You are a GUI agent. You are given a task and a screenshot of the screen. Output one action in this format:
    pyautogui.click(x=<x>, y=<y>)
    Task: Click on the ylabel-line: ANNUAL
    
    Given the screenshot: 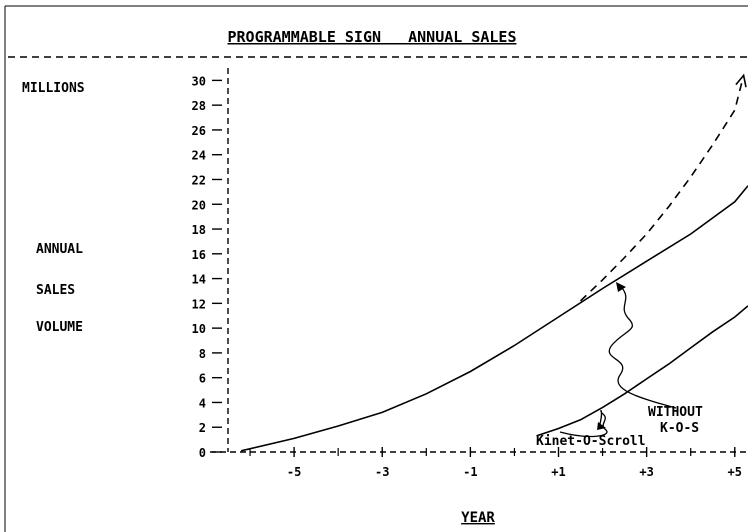 What is the action you would take?
    pyautogui.click(x=59, y=249)
    